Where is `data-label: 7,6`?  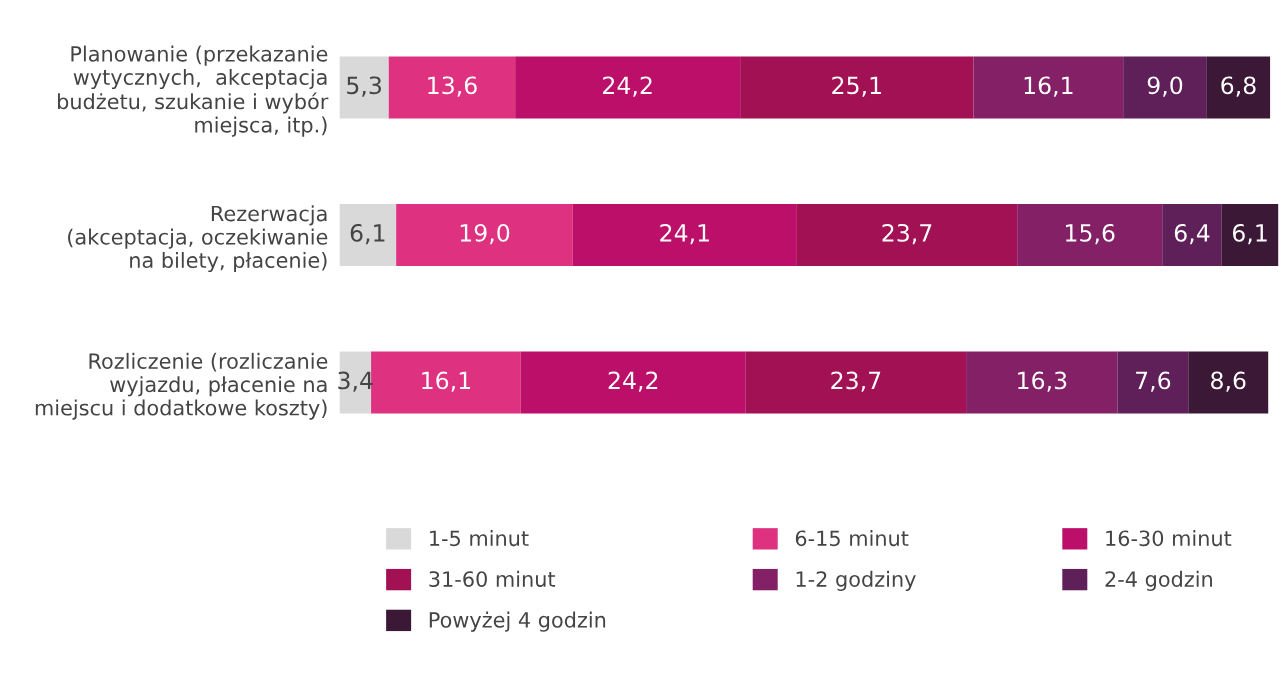 data-label: 7,6 is located at coordinates (1153, 381).